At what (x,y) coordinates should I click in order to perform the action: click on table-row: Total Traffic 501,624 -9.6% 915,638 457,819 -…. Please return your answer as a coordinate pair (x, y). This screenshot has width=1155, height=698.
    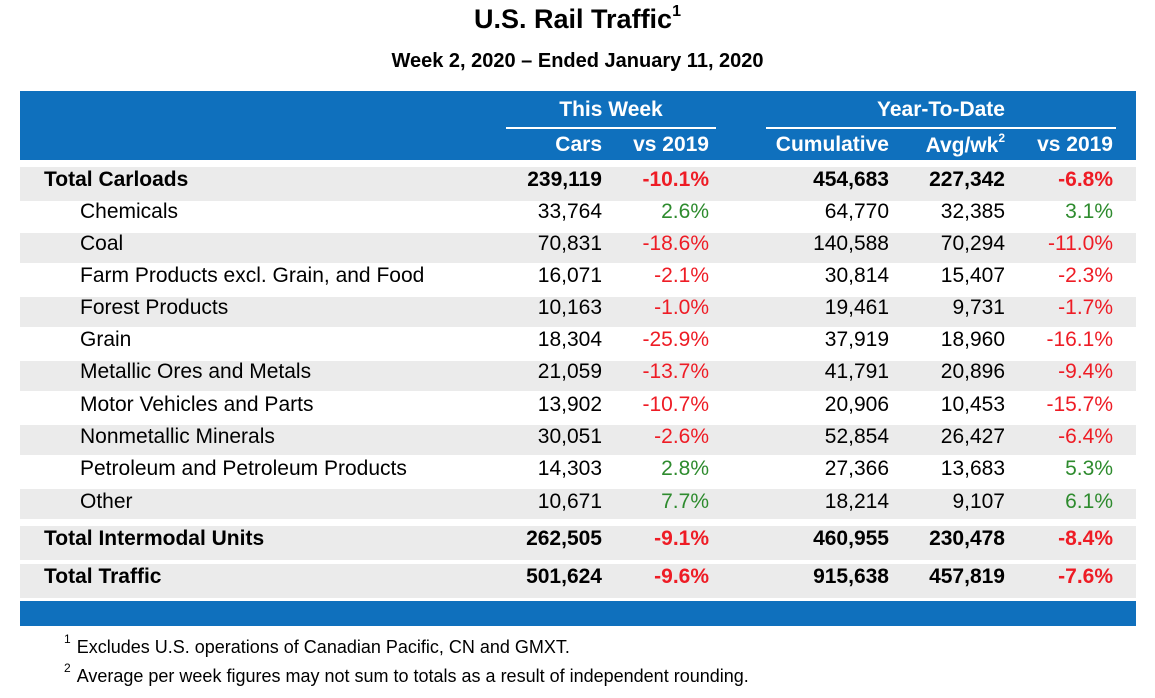
    Looking at the image, I should click on (577, 581).